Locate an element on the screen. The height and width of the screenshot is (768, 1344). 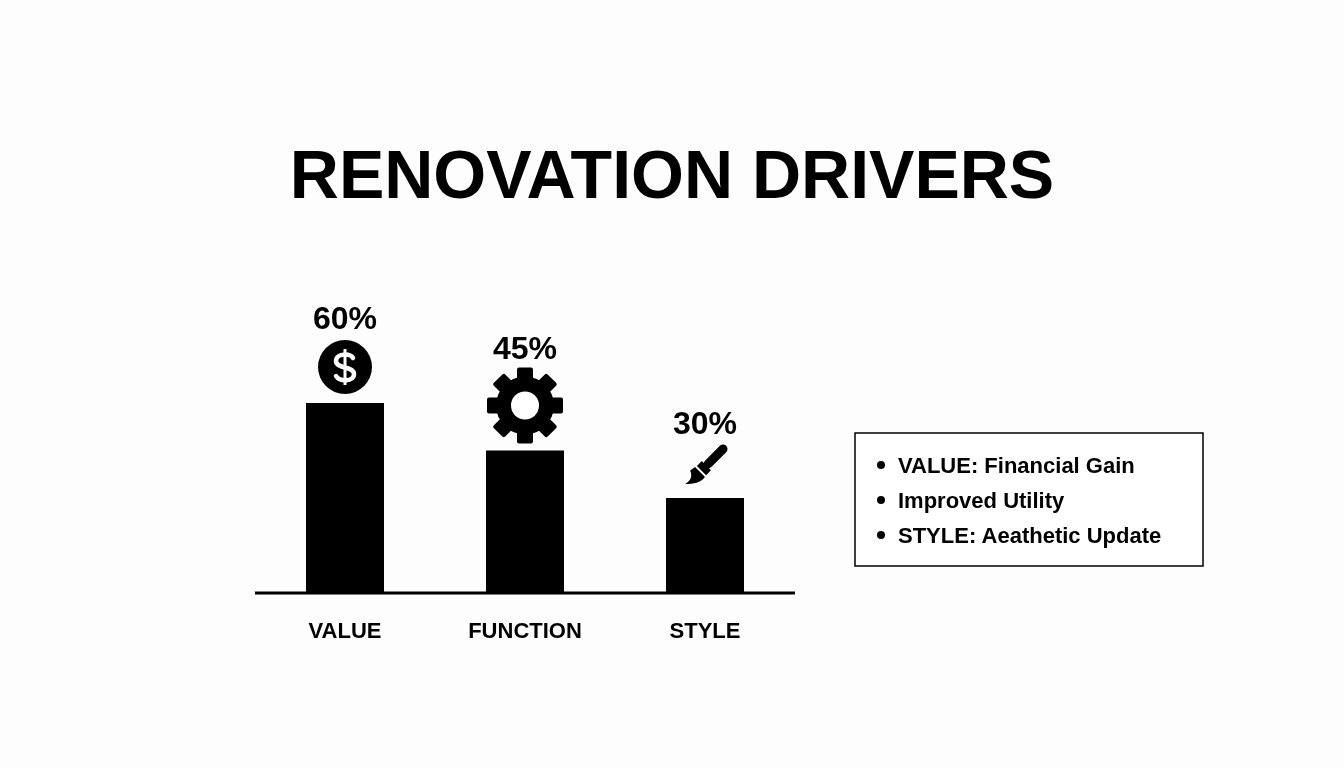
text: STYLE: Aeathetic Update is located at coordinates (1030, 535).